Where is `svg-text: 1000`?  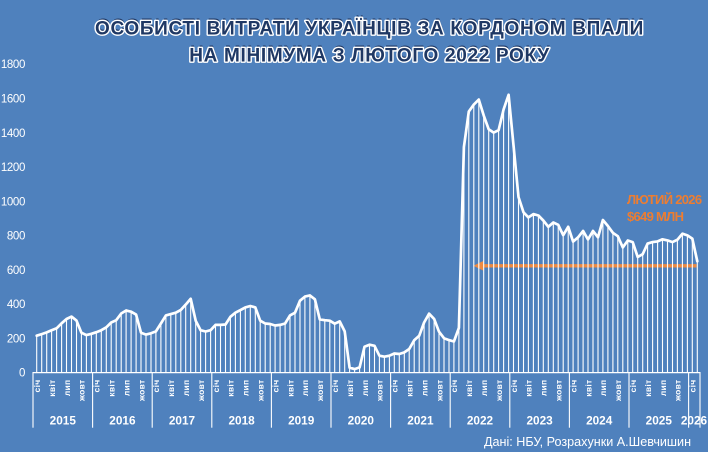 svg-text: 1000 is located at coordinates (13, 202).